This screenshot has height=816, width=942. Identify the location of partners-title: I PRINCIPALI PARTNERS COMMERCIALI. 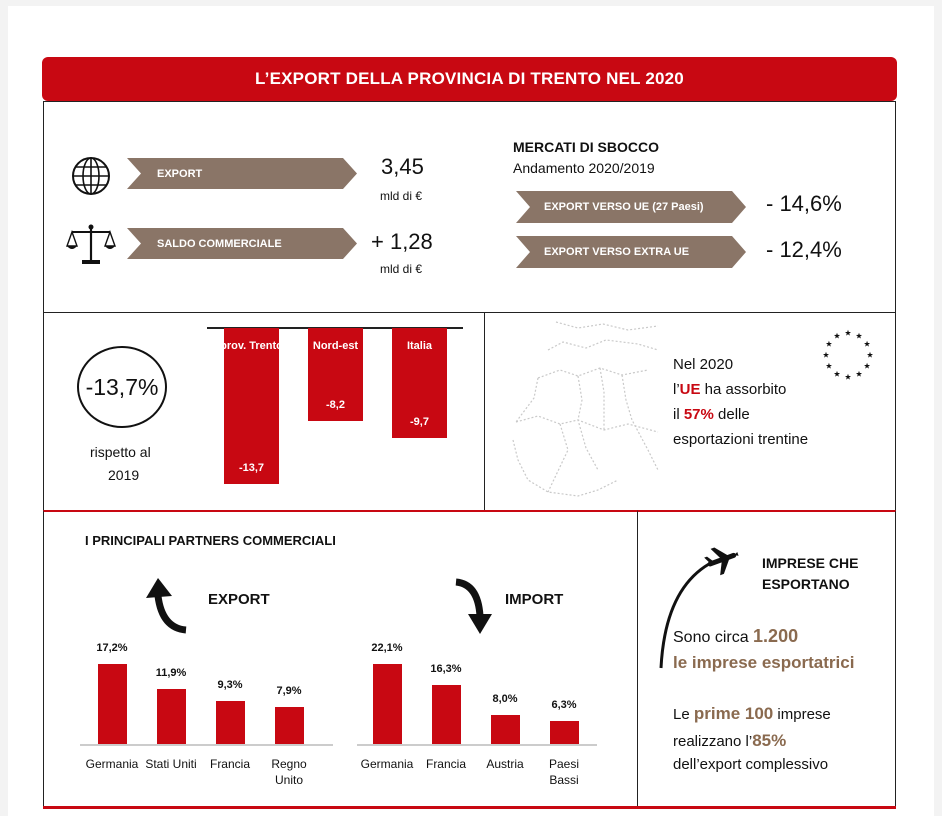
(210, 540).